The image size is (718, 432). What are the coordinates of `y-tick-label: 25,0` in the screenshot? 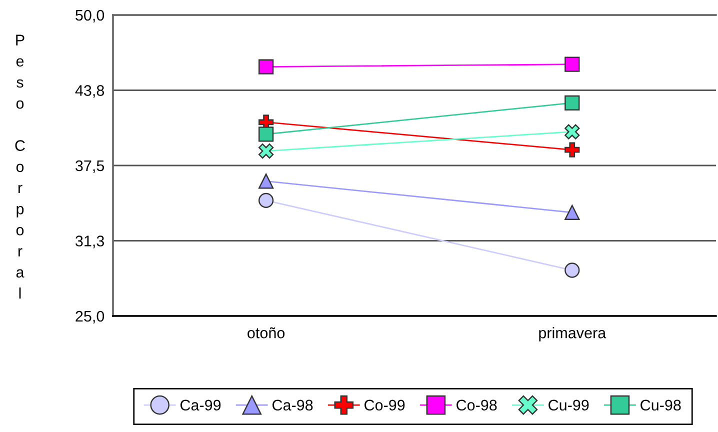 It's located at (90, 317).